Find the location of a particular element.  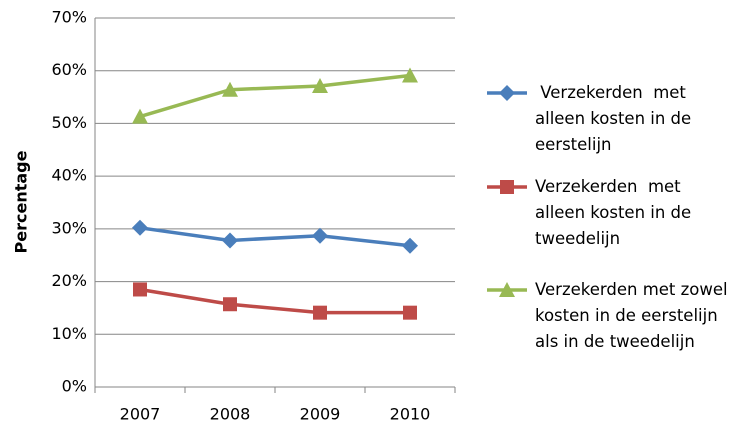

y-tick-label: 70% is located at coordinates (69, 17).